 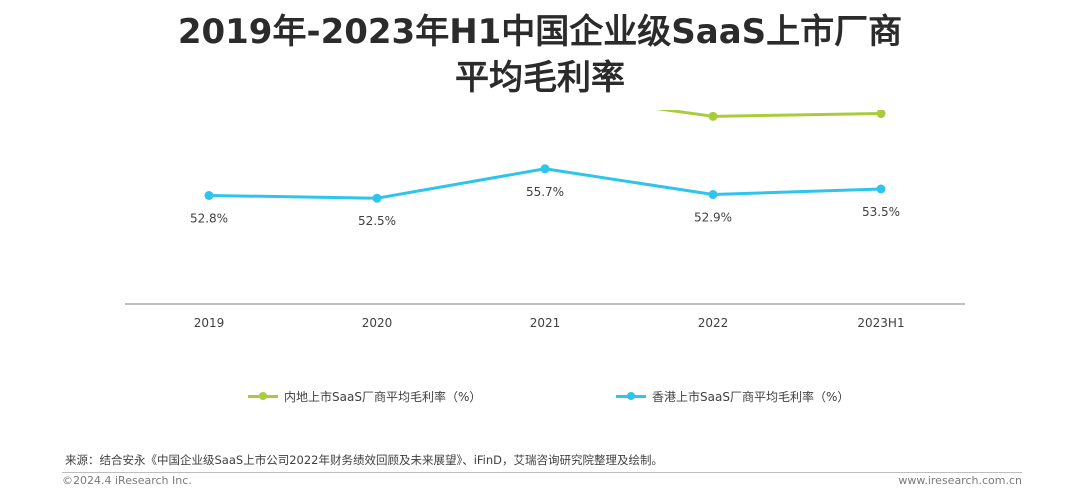 What do you see at coordinates (127, 480) in the screenshot?
I see `copyright-text: ©2024.4 iResearch Inc.` at bounding box center [127, 480].